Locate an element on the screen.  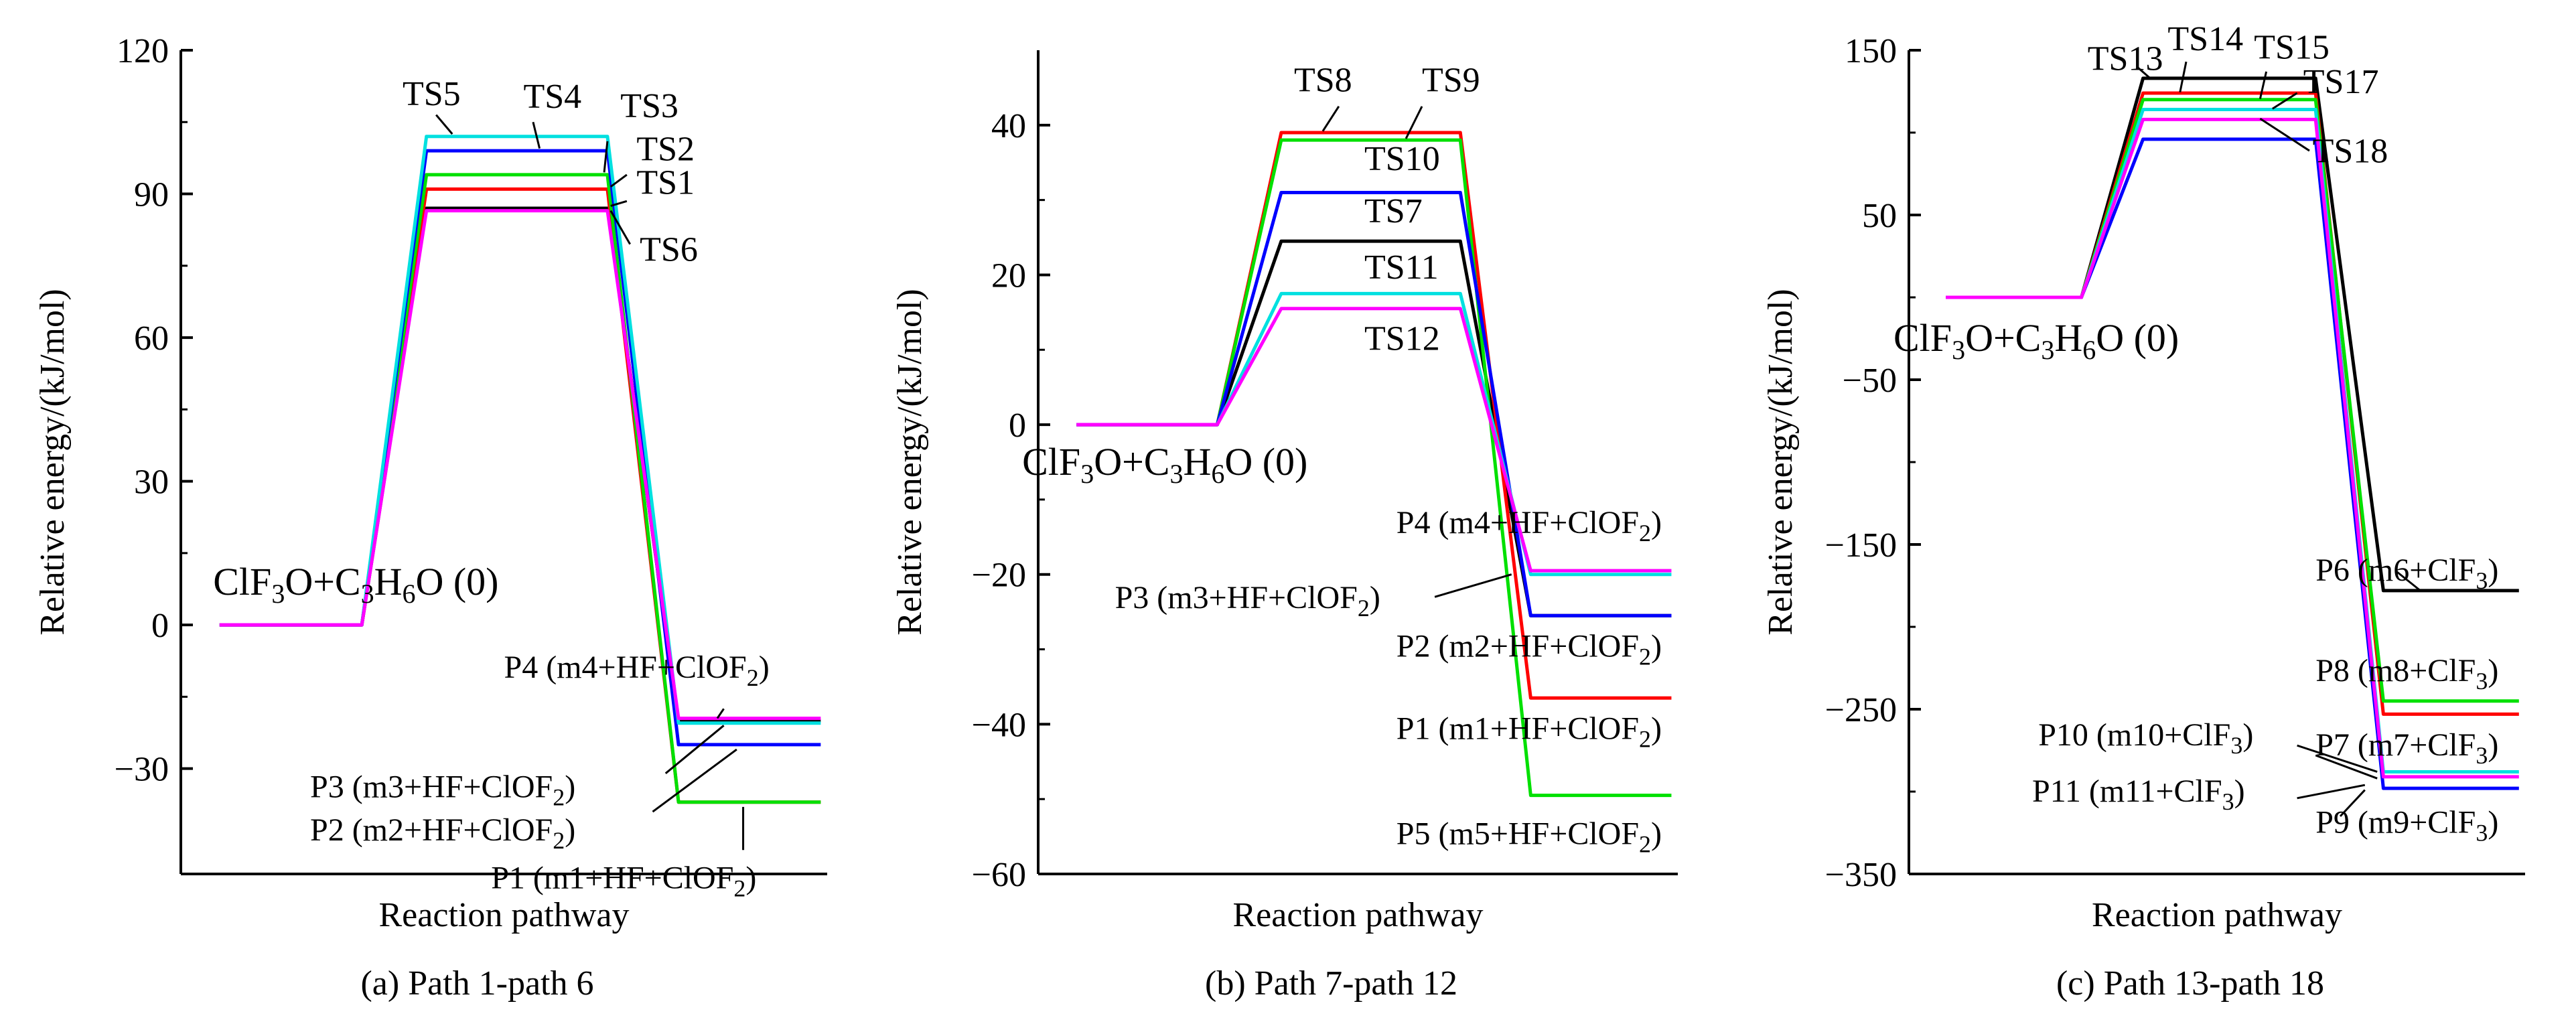
series-line-ts2 is located at coordinates (520, 495).